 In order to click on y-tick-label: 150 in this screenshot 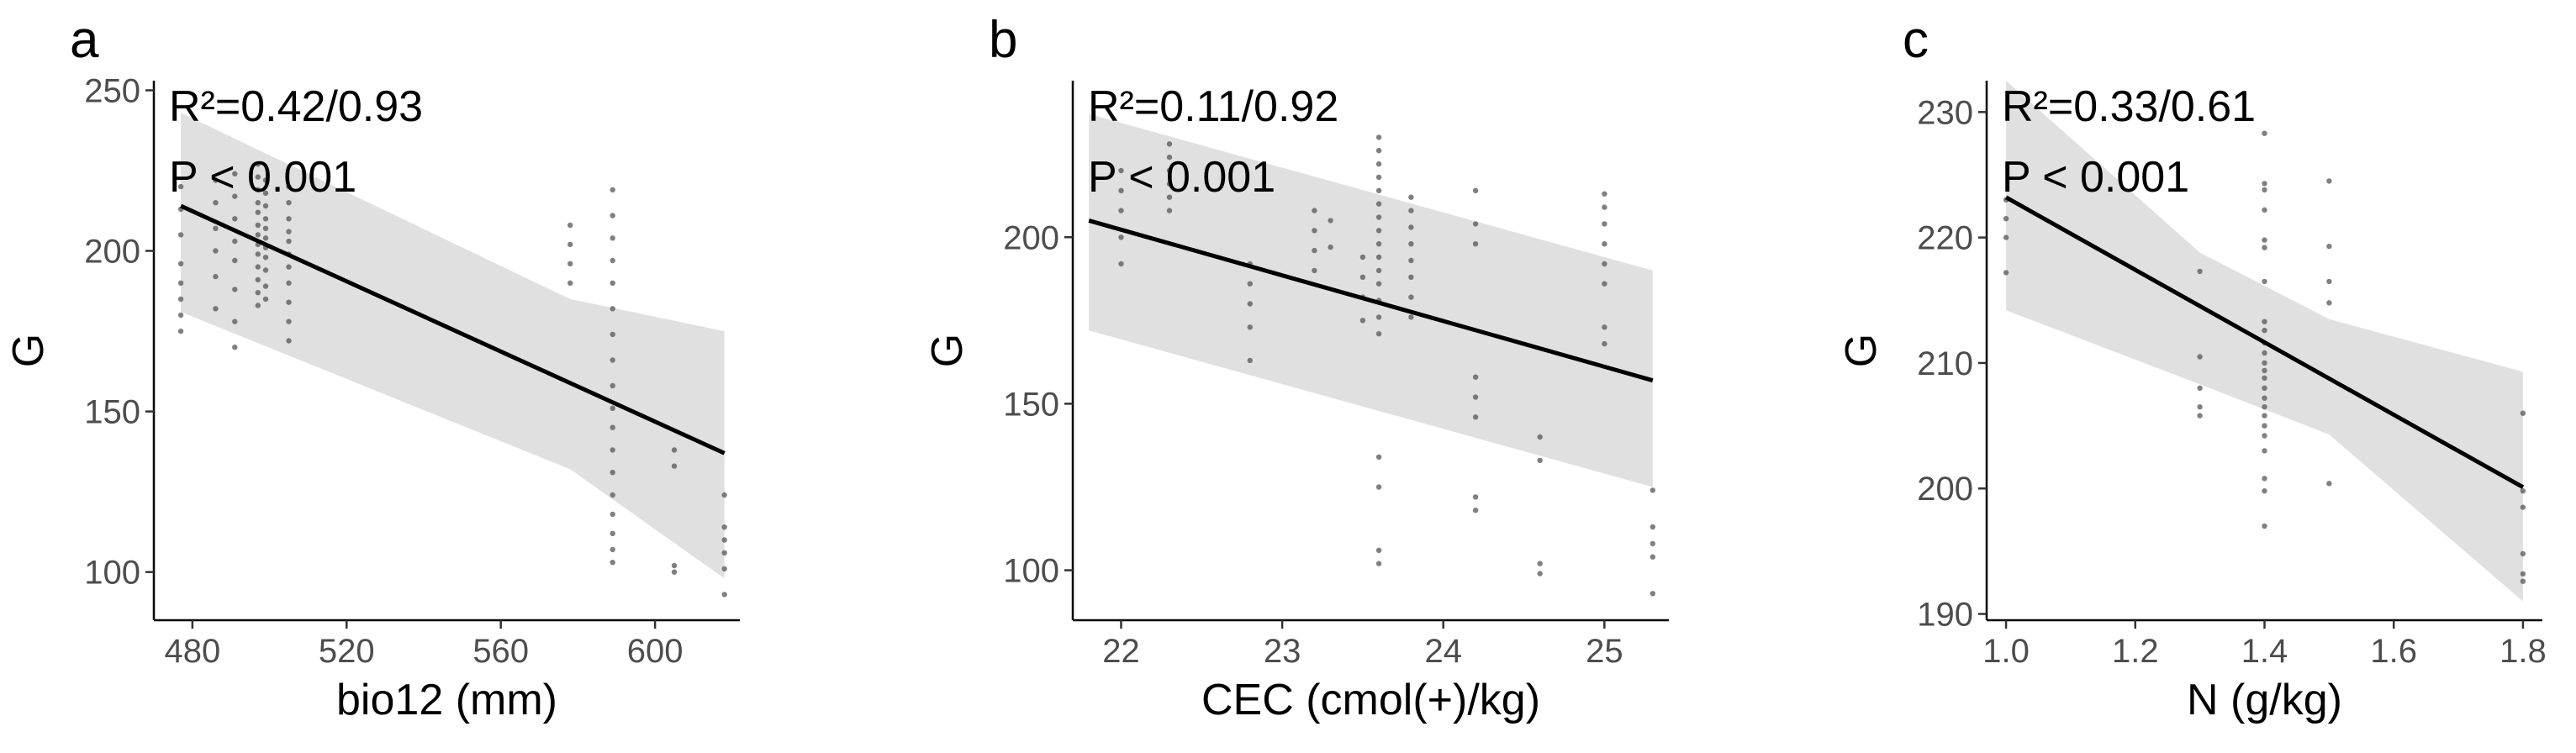, I will do `click(1031, 404)`.